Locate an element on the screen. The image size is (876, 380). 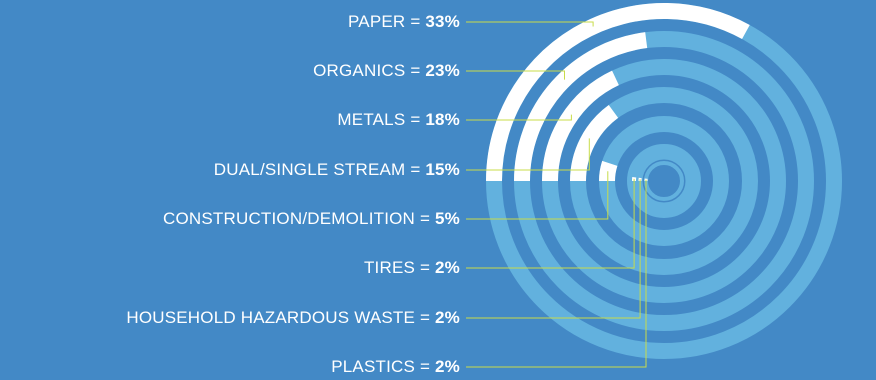
ring-track-construction-demolition is located at coordinates (664, 181).